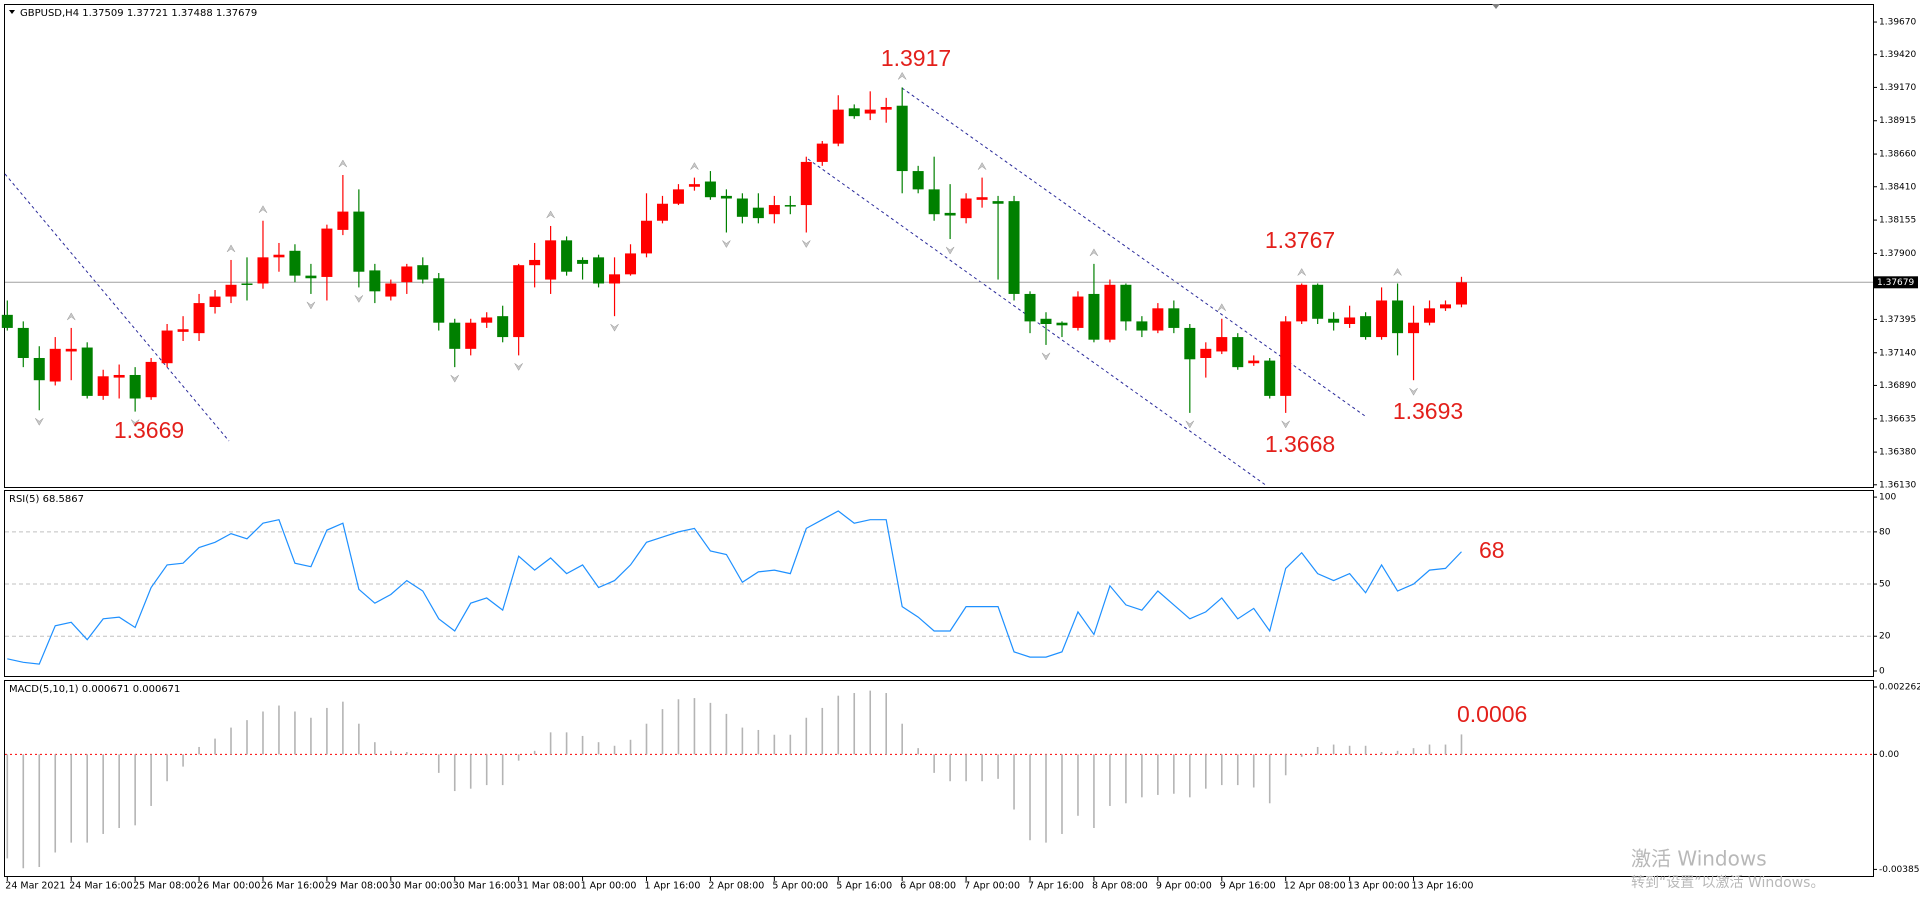 This screenshot has width=1920, height=900. Describe the element at coordinates (1492, 714) in the screenshot. I see `indicator-annotation: 0.0006` at that location.